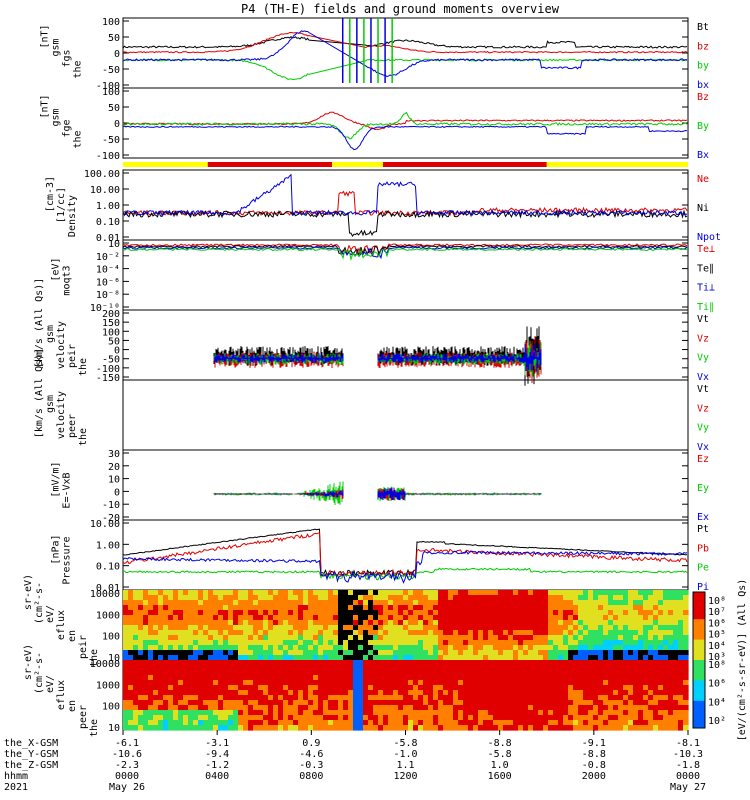  I want to click on series-bx-fge, so click(405, 138).